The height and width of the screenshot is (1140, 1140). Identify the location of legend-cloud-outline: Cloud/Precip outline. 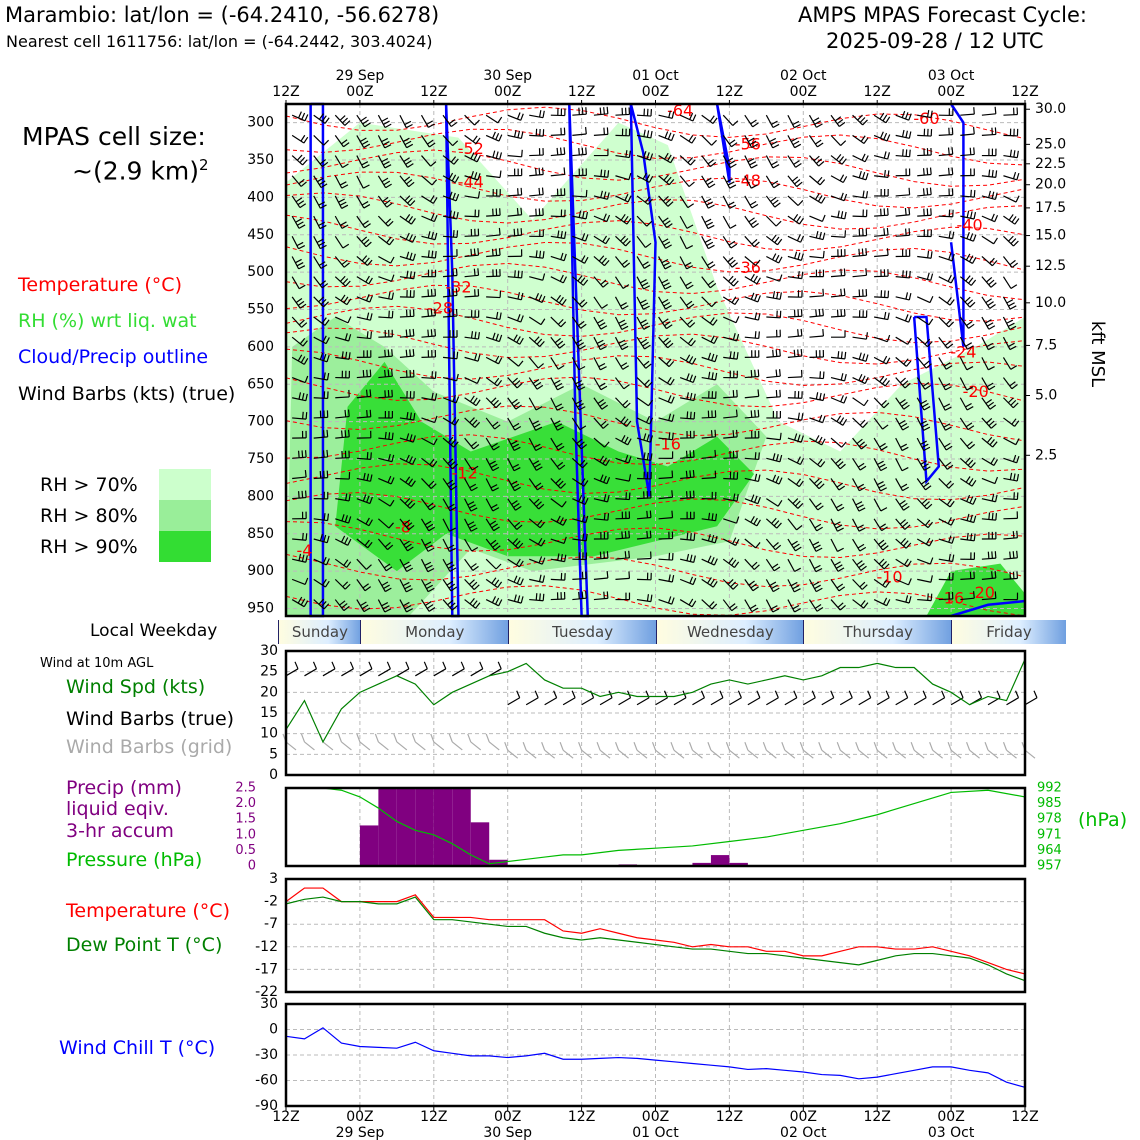
(113, 357).